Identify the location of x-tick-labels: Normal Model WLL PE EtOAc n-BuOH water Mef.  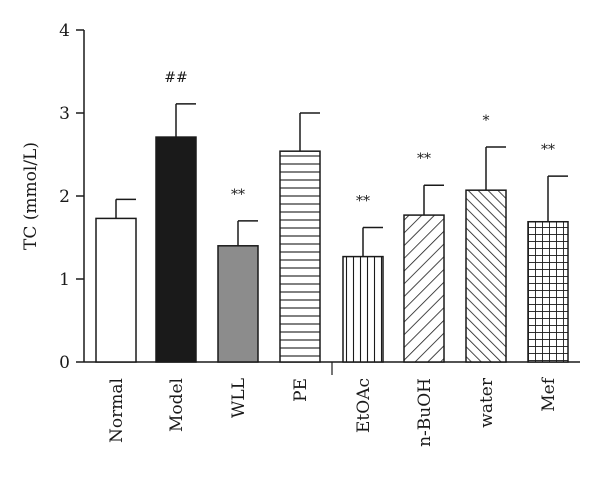
(333, 411).